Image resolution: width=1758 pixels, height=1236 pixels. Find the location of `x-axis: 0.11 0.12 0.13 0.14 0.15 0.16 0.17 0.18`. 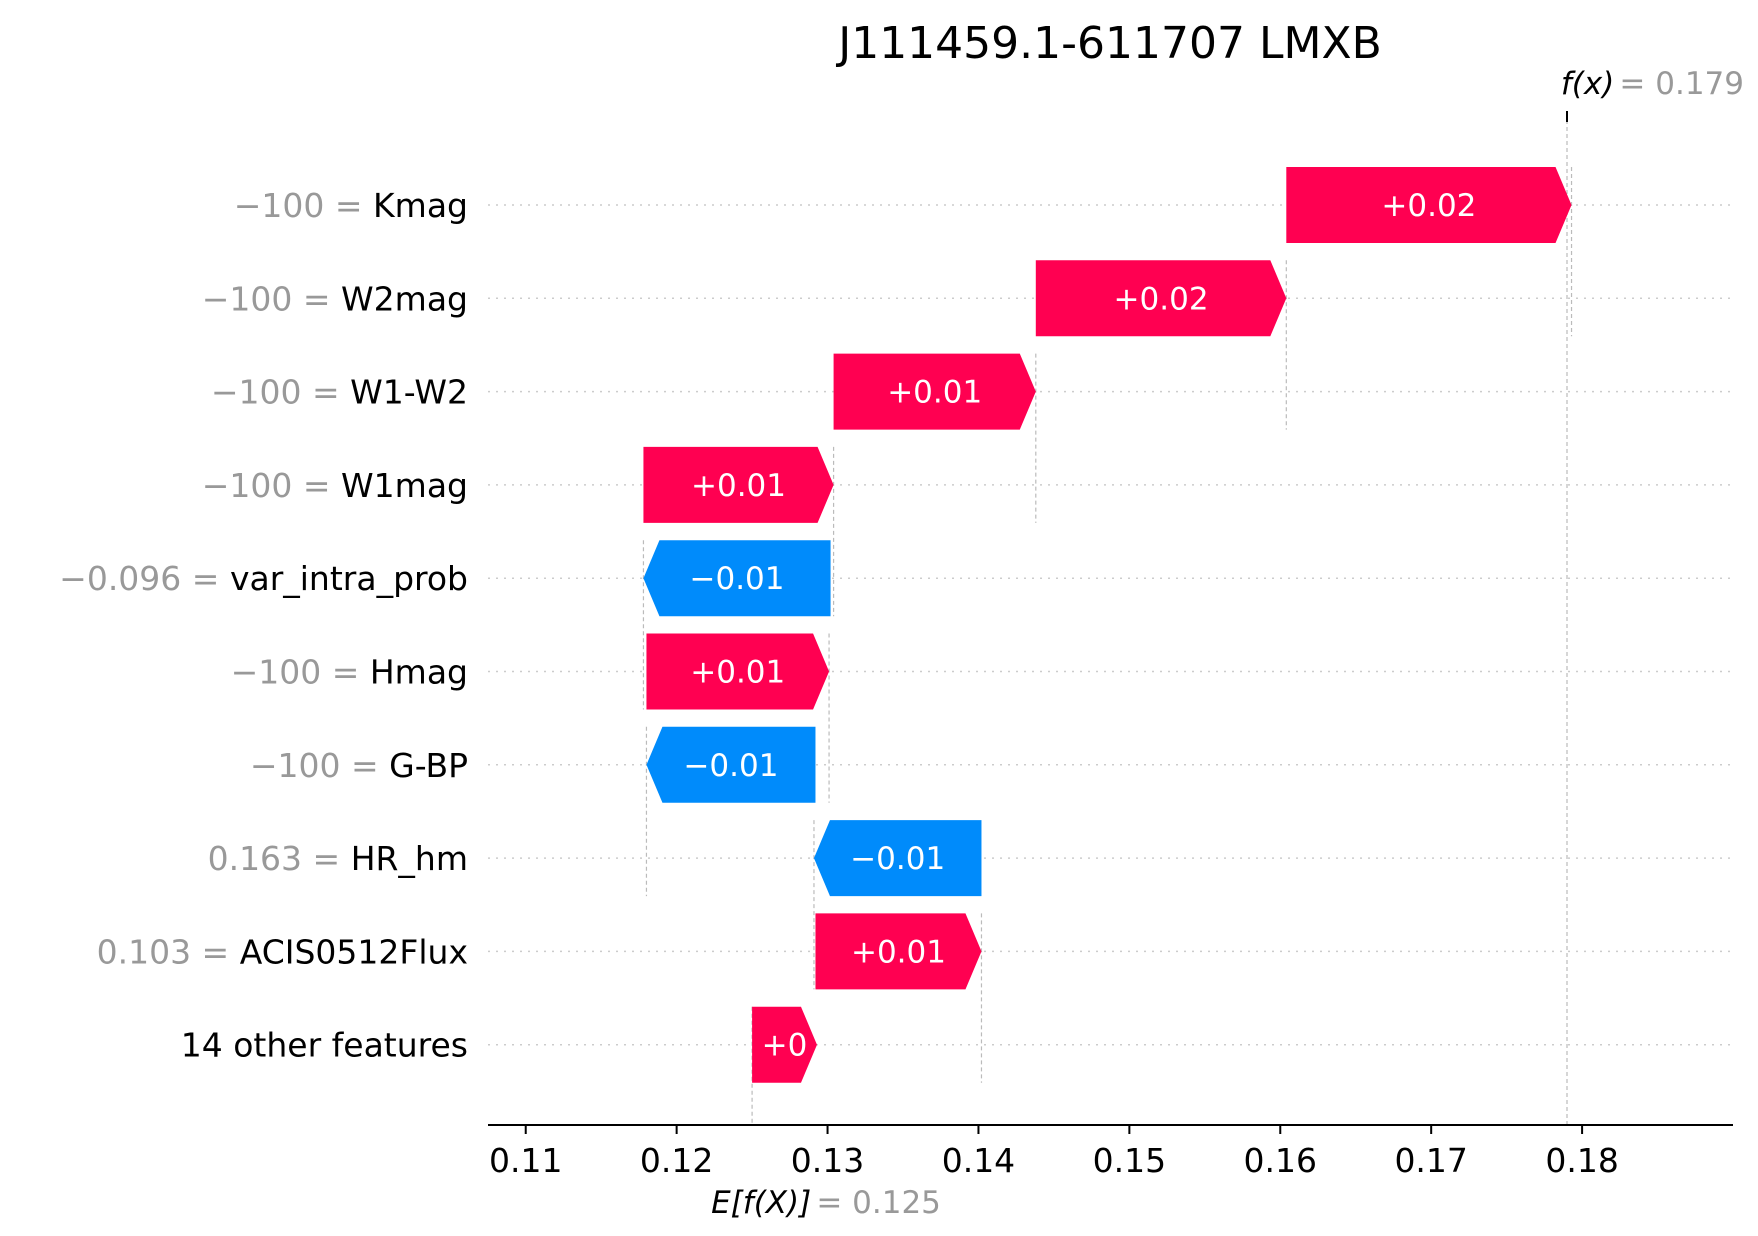

x-axis: 0.11 0.12 0.13 0.14 0.15 0.16 0.17 0.18 is located at coordinates (1110, 1152).